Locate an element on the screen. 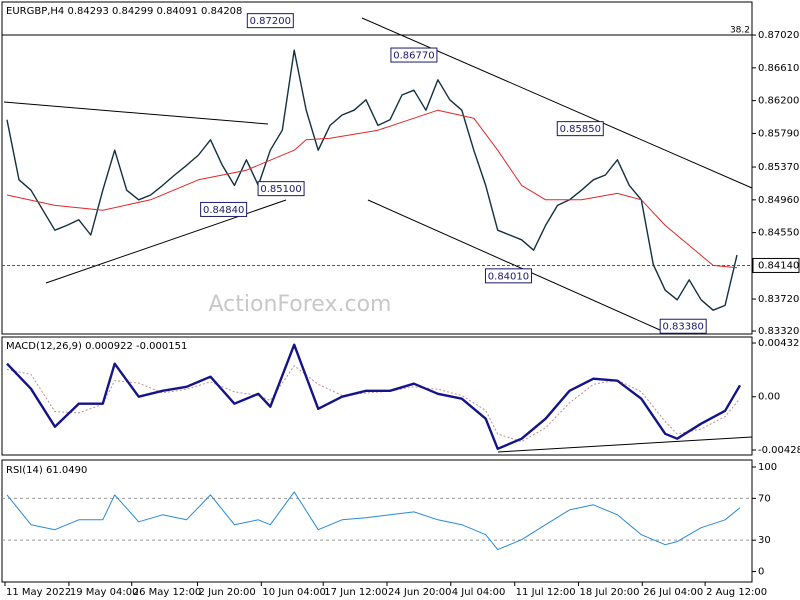 The width and height of the screenshot is (800, 600). rsi-title: RSI(14) 61.0490 is located at coordinates (46, 470).